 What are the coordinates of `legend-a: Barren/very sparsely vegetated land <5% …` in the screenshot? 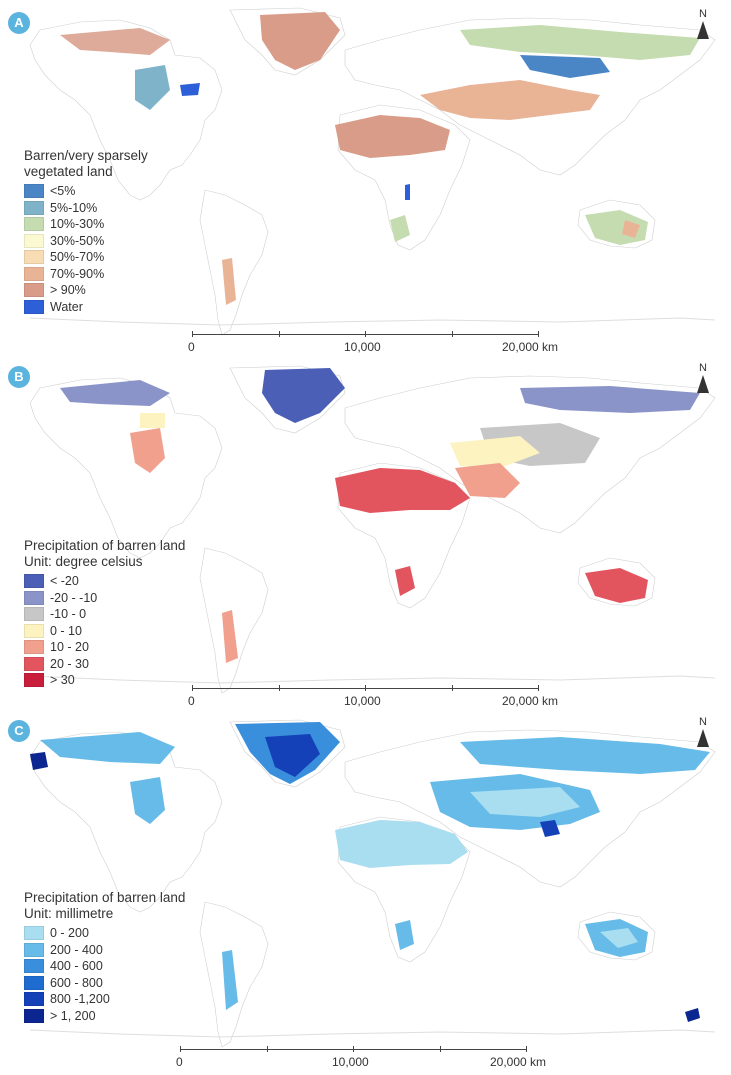 It's located at (86, 231).